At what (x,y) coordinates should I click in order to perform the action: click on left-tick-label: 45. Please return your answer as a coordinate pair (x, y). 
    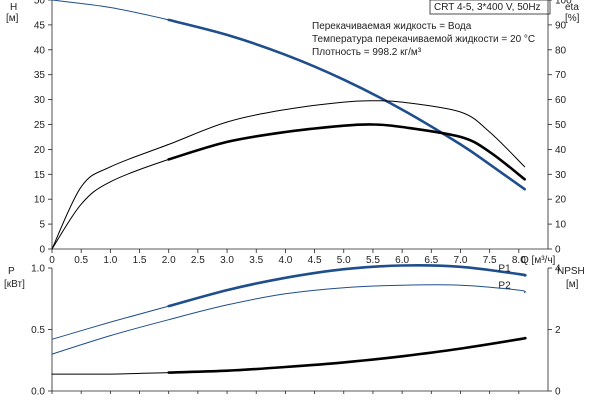
    Looking at the image, I should click on (40, 25).